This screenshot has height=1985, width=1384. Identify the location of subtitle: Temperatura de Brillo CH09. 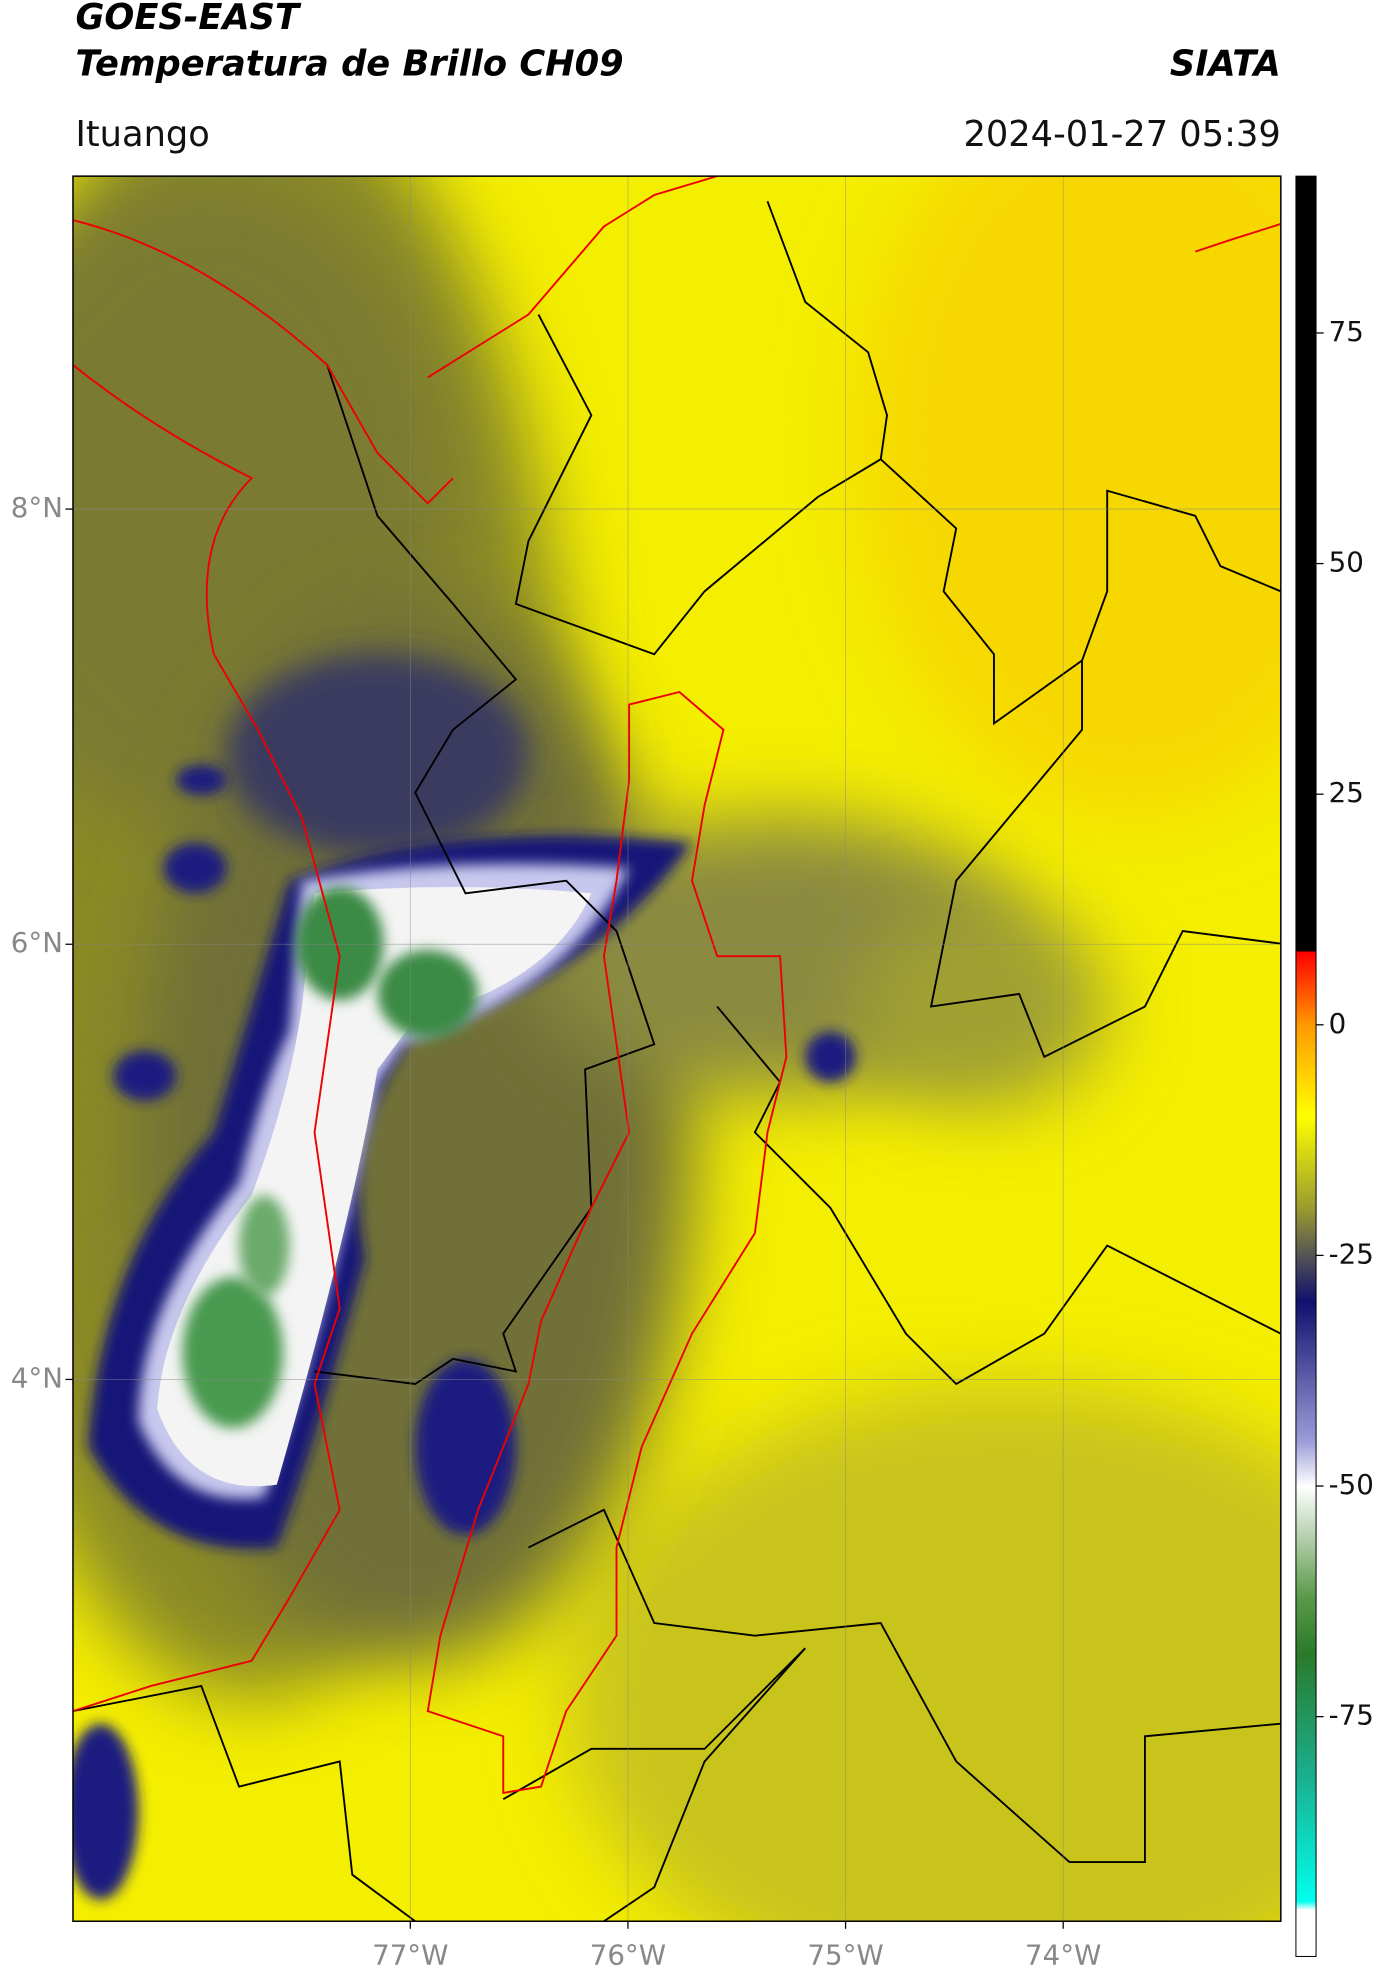
(349, 63).